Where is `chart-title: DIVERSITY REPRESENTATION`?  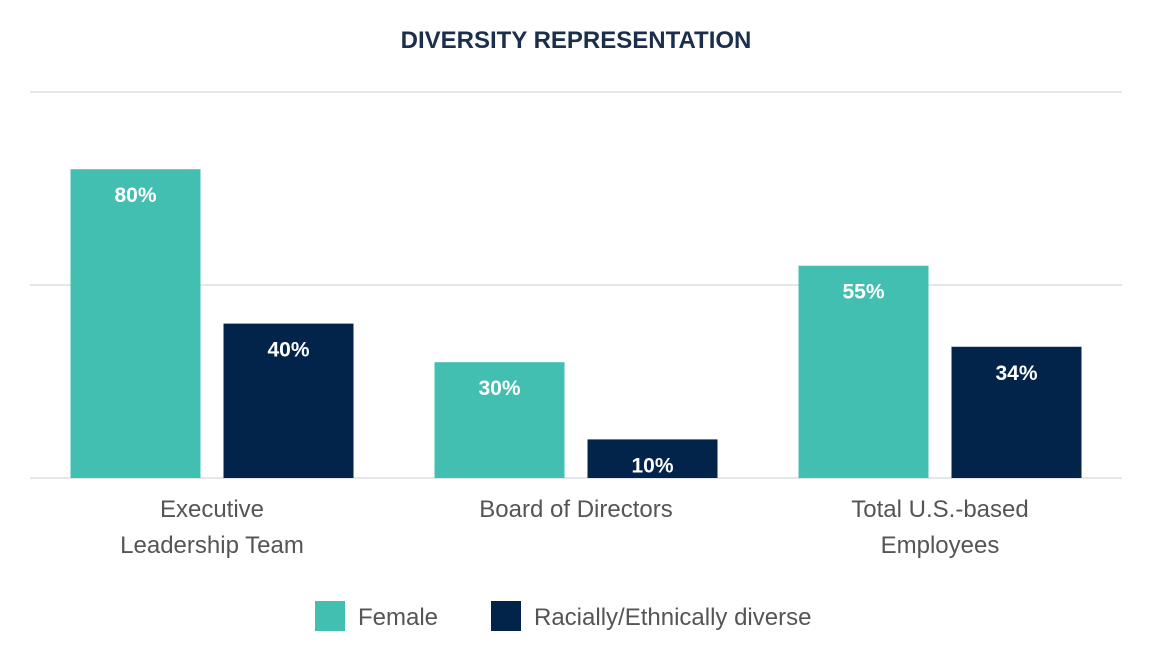 chart-title: DIVERSITY REPRESENTATION is located at coordinates (576, 40).